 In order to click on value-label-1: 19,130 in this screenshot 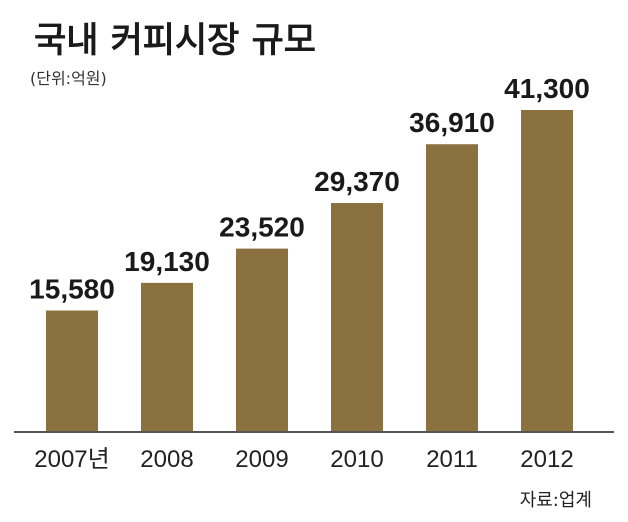, I will do `click(167, 261)`.